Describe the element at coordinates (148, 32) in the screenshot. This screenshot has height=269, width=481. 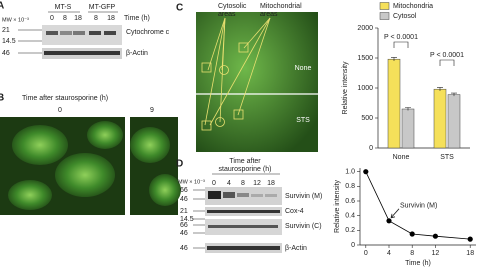
I see `band-label: Cytochrome c` at that location.